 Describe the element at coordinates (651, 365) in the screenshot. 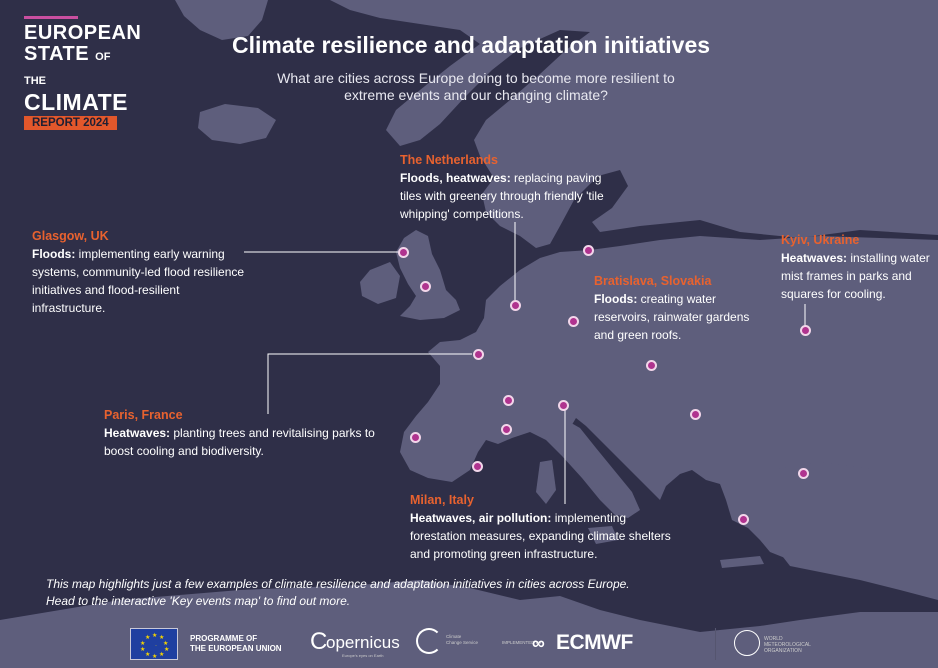

I see `marker-bratislava` at that location.